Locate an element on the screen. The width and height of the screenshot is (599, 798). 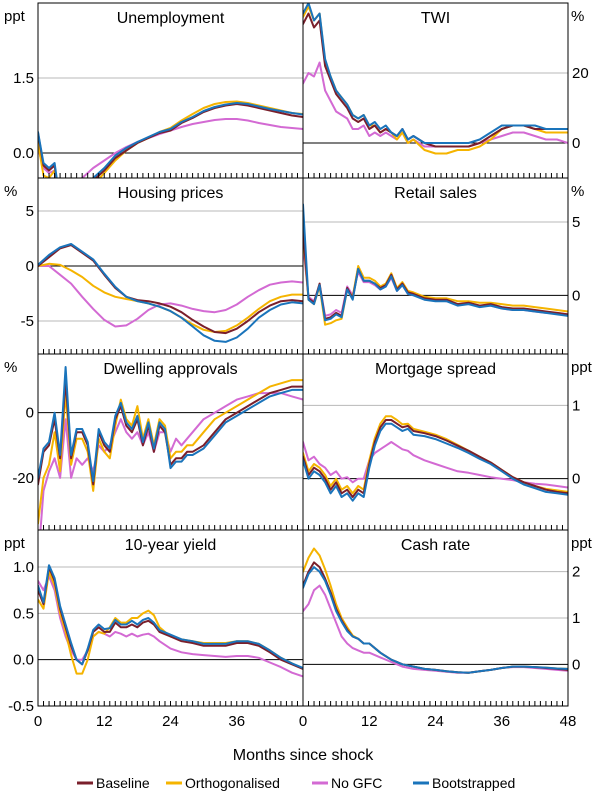
y-tick-label-twi-0: 0 is located at coordinates (576, 143).